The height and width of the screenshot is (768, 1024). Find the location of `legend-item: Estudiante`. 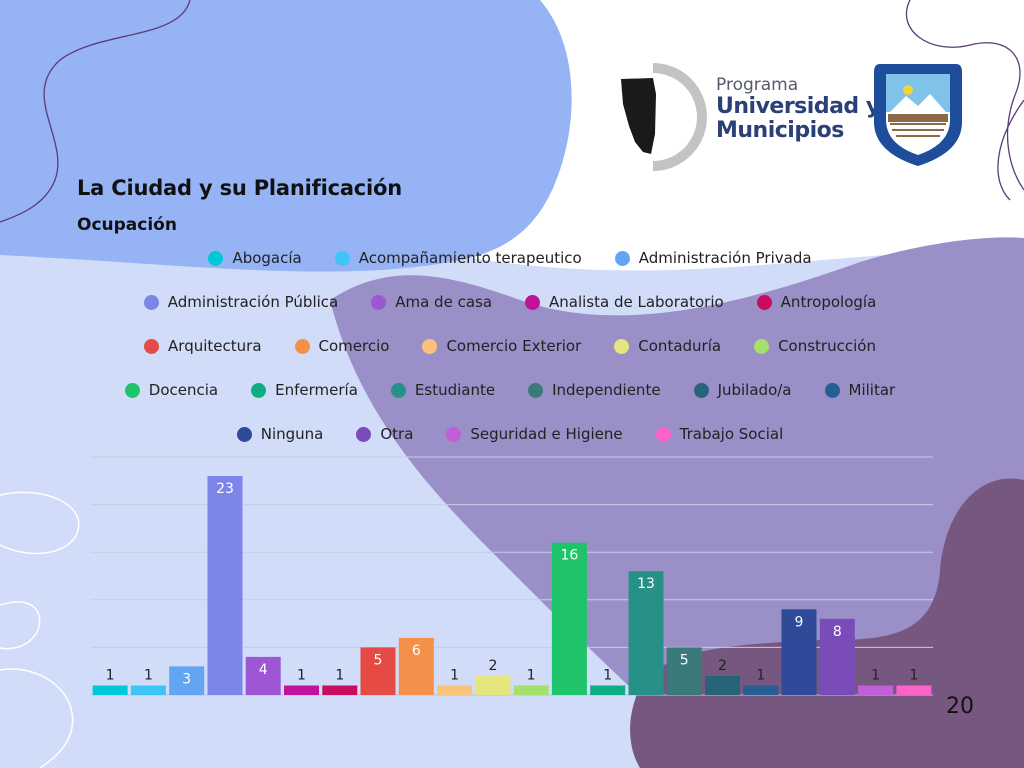

legend-item: Estudiante is located at coordinates (443, 390).